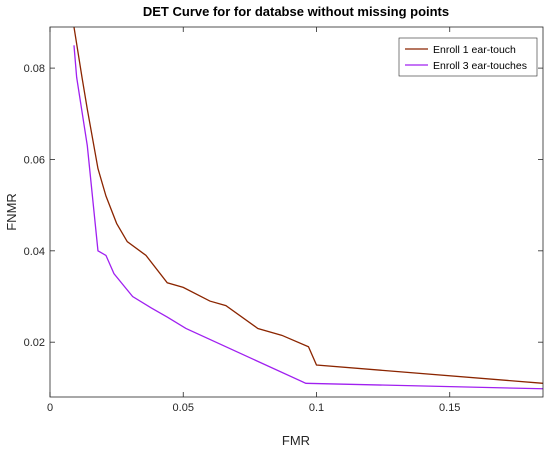 The width and height of the screenshot is (550, 453). I want to click on x-tick-label: 0.05, so click(183, 408).